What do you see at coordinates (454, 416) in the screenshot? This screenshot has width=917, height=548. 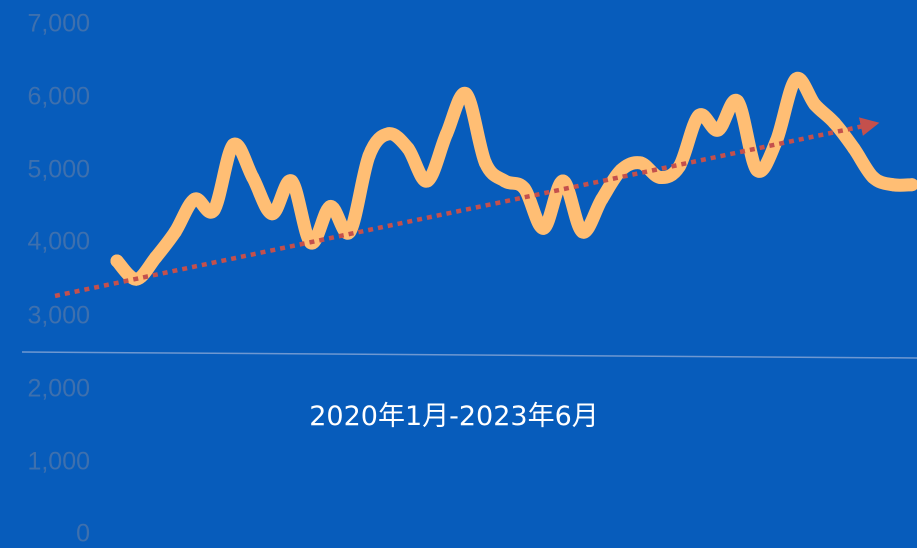 I see `period-caption: 2020年1月-2023年6月` at bounding box center [454, 416].